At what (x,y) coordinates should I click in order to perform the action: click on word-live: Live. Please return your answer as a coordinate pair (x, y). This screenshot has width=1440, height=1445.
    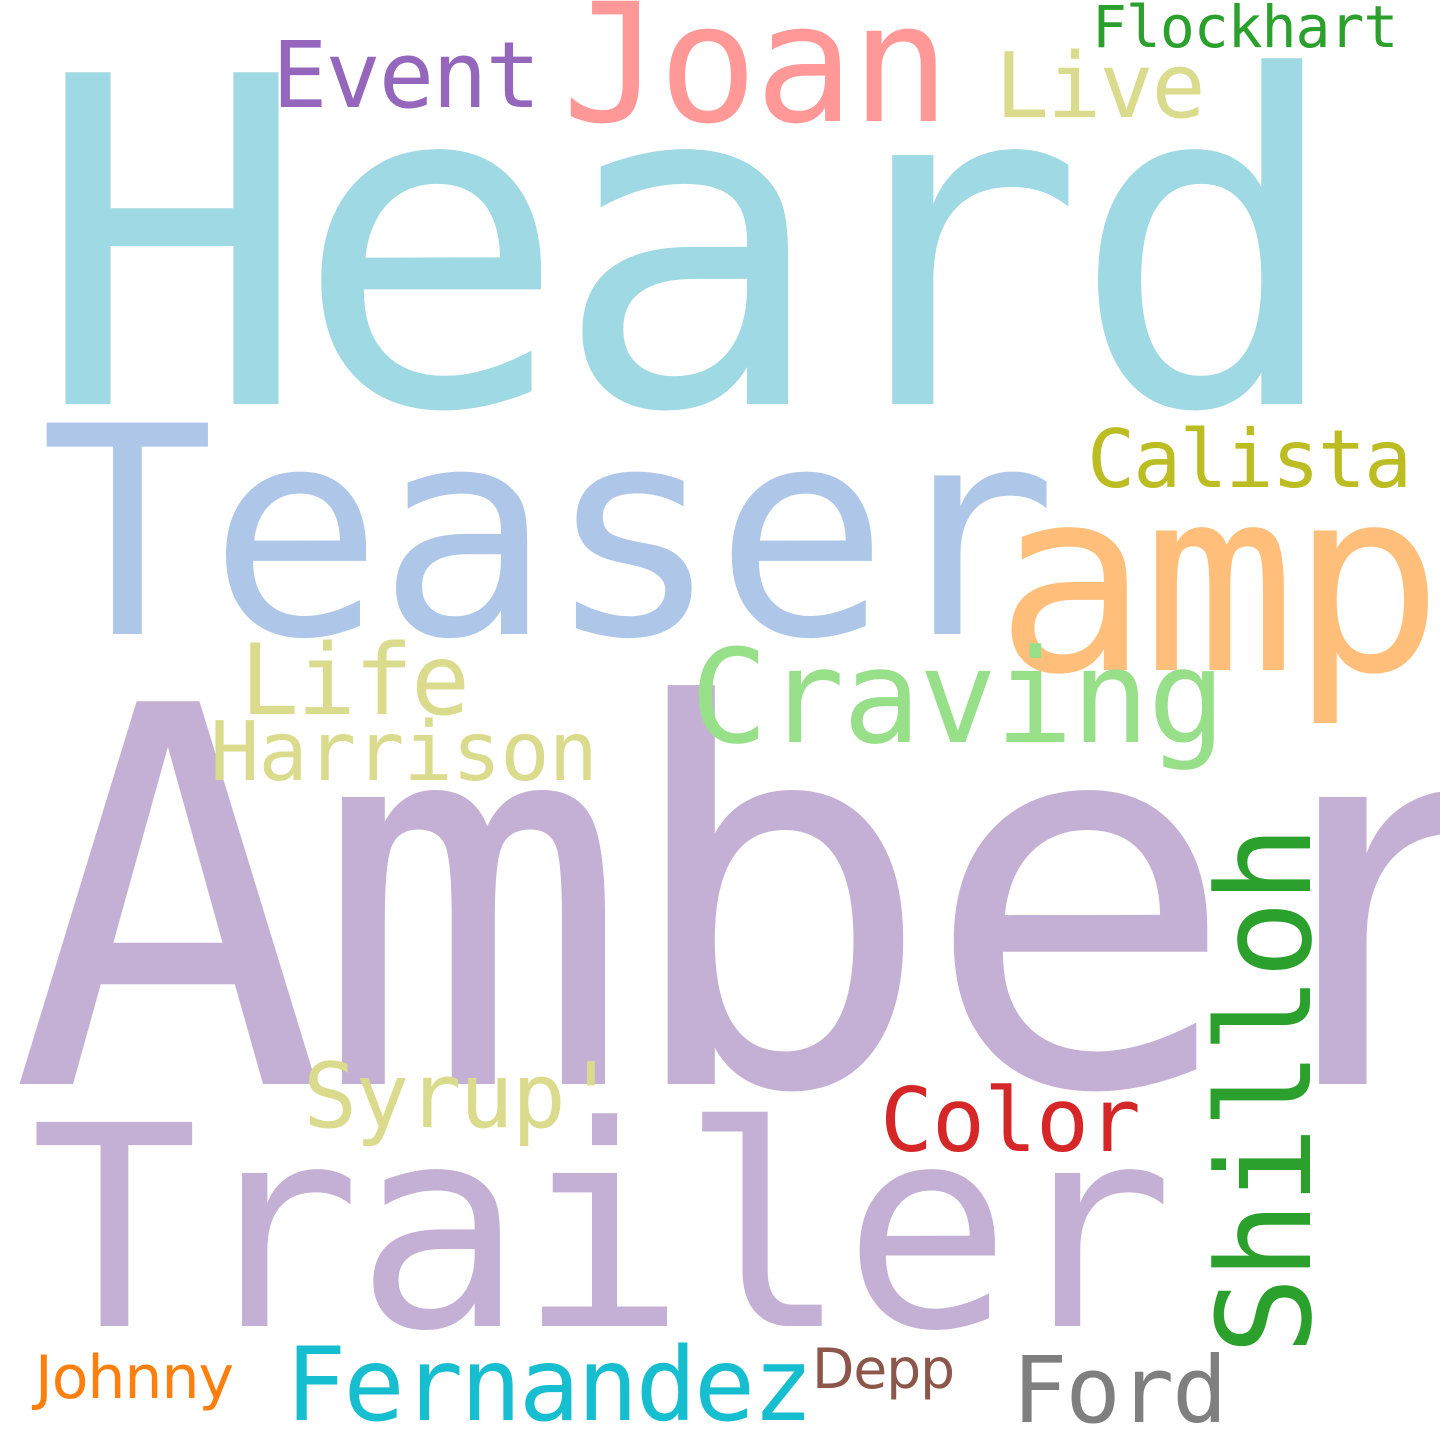
    Looking at the image, I should click on (1100, 86).